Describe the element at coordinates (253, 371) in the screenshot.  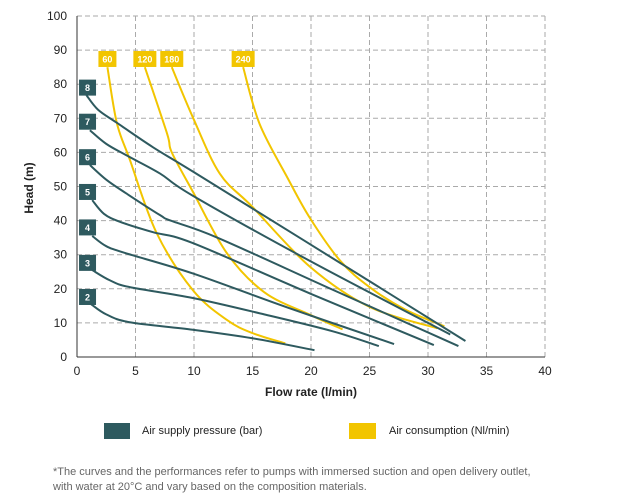
I see `x-tick-label: 15` at that location.